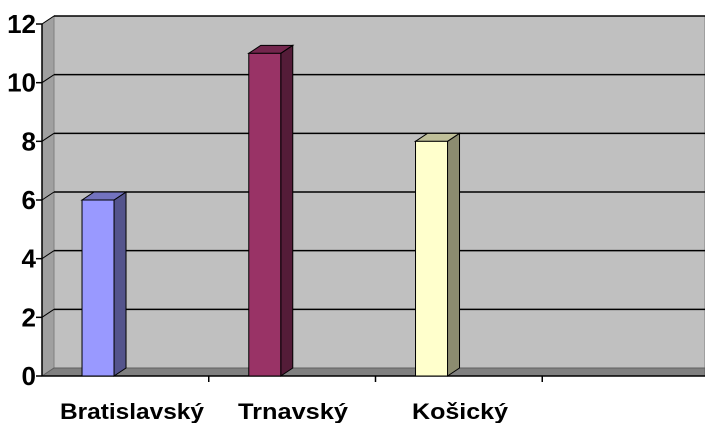 The width and height of the screenshot is (705, 423). I want to click on y-tick-label: 12, so click(21, 24).